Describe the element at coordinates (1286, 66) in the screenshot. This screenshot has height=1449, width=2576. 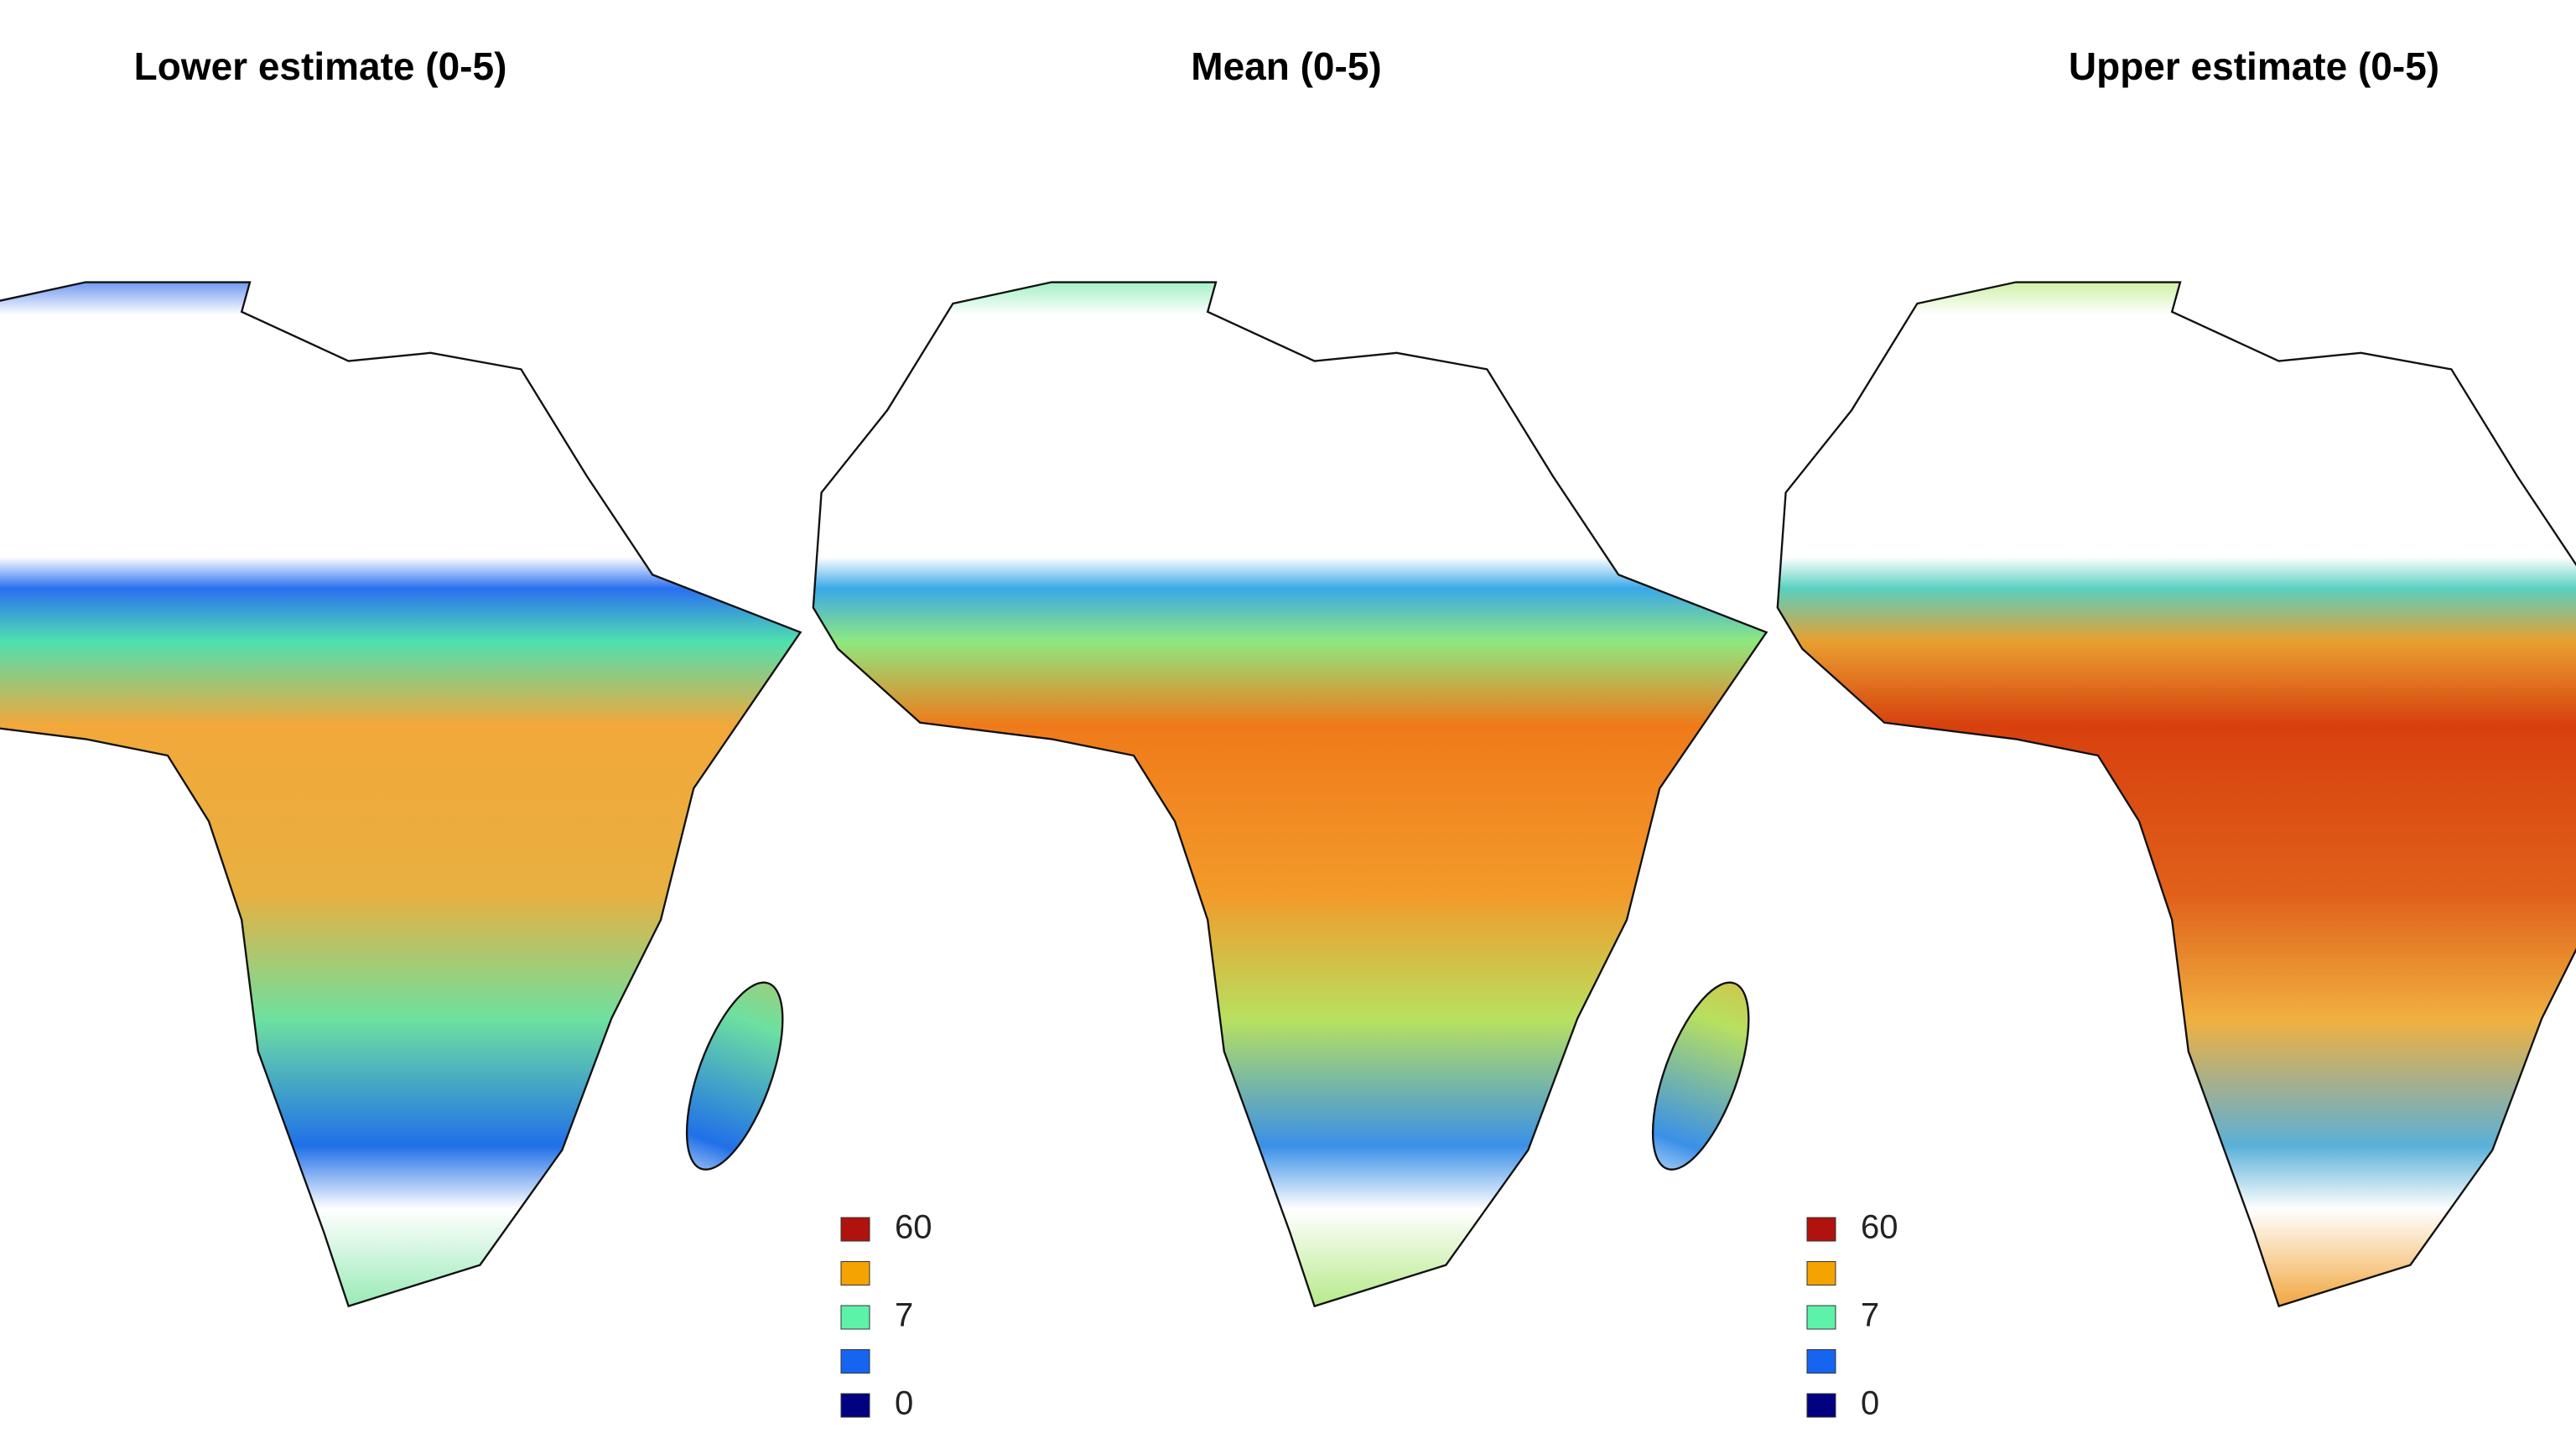
I see `panel-title: Mean (0-5)` at that location.